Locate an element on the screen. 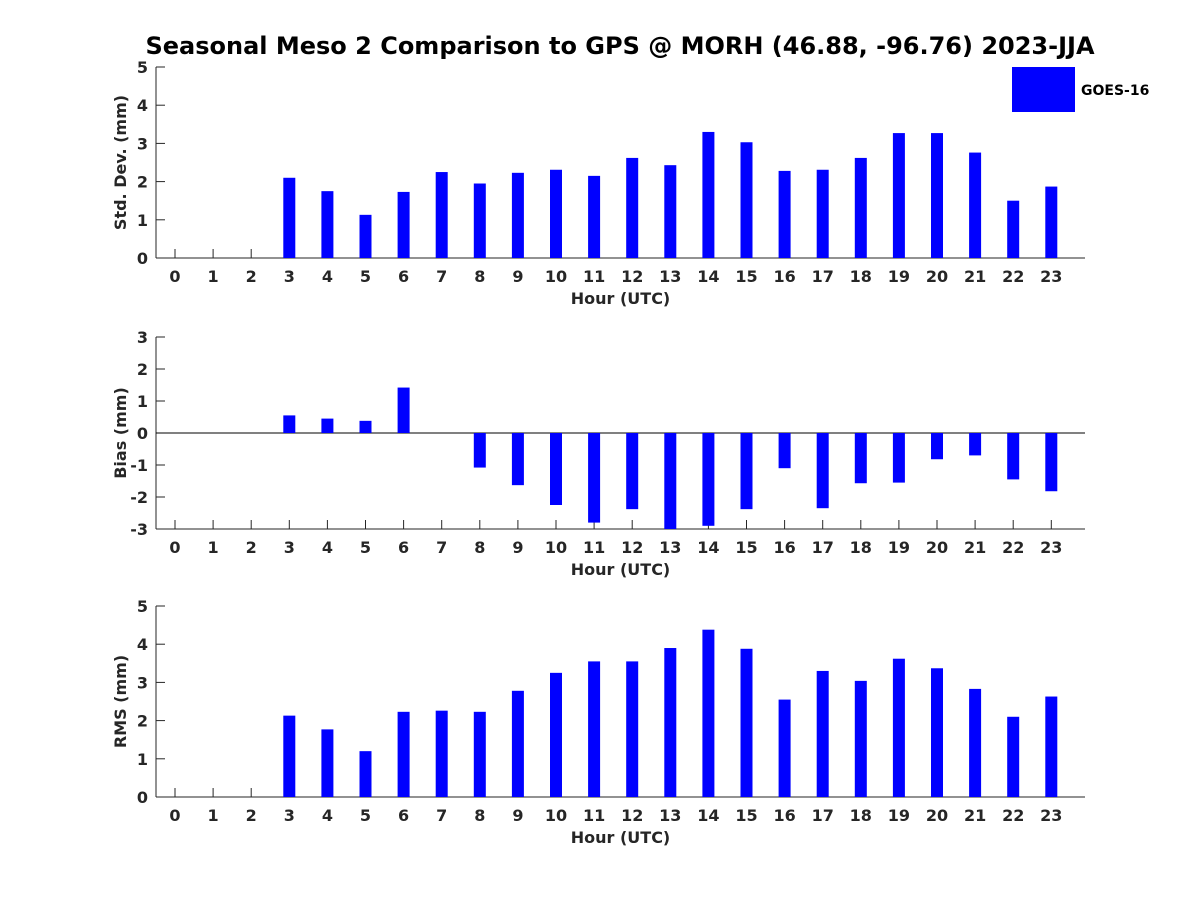  x-tick-label: 12 is located at coordinates (632, 276).